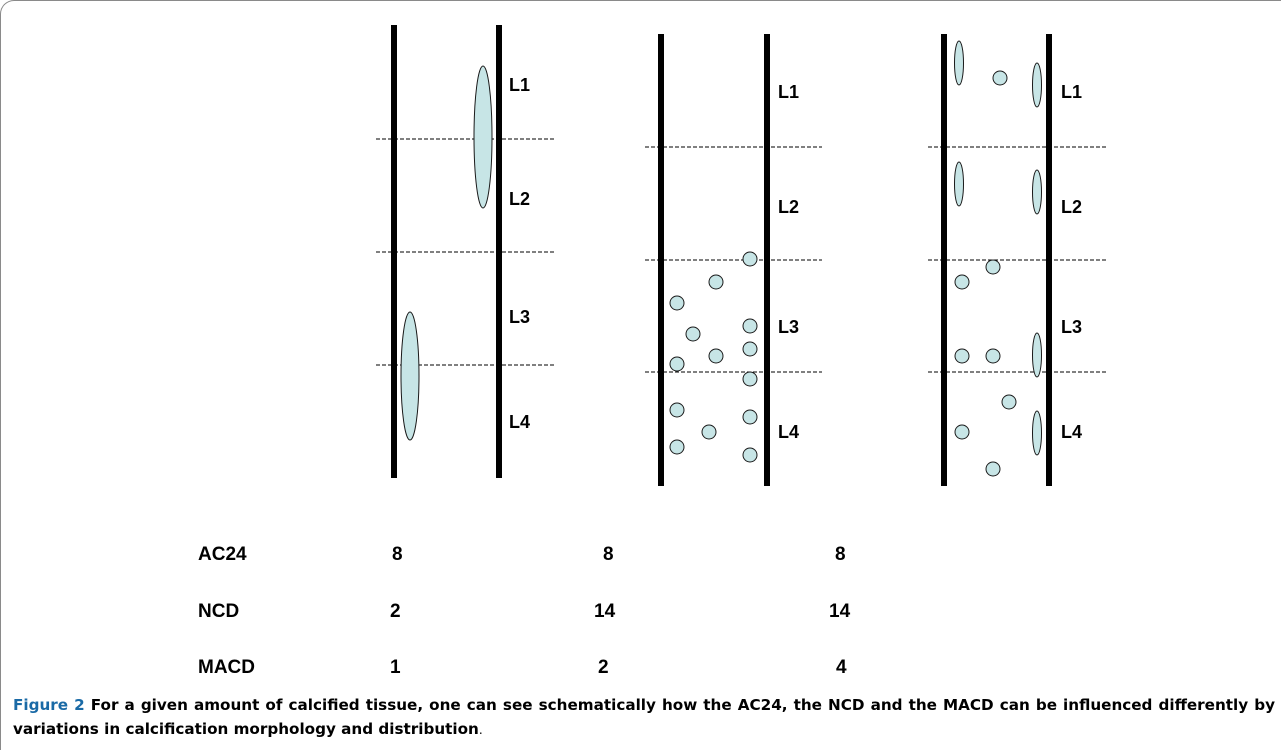  Describe the element at coordinates (465, 251) in the screenshot. I see `panel-1: L1 L2 L3 L4` at that location.